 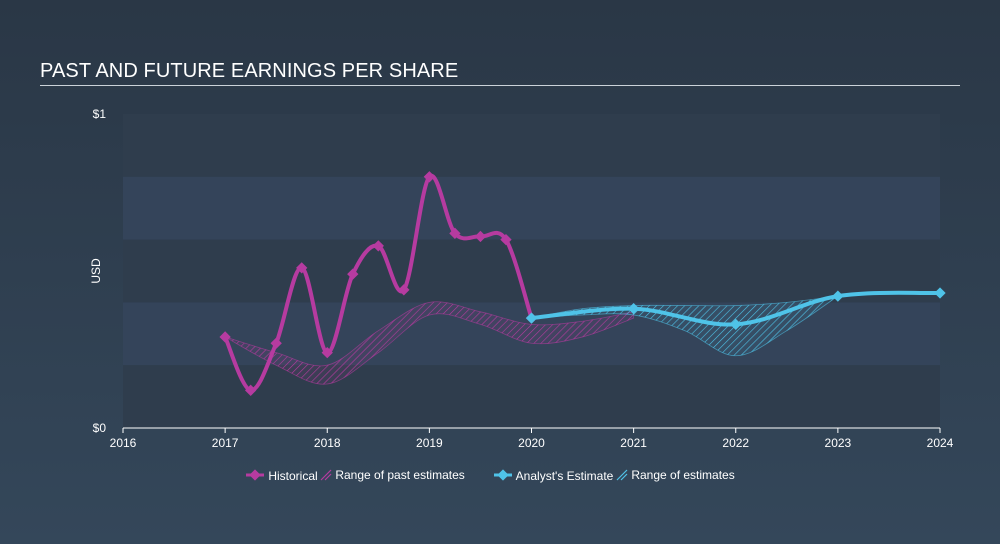 What do you see at coordinates (429, 443) in the screenshot?
I see `x-tick-label: 2019` at bounding box center [429, 443].